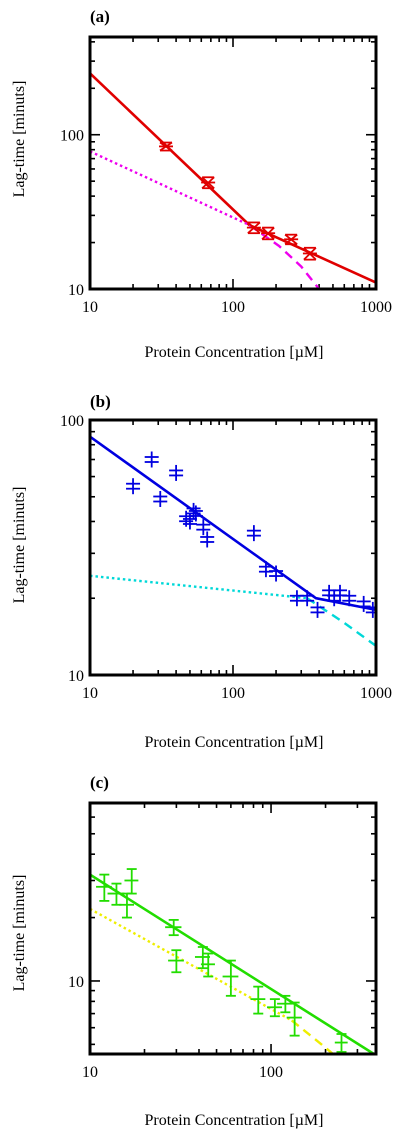  I want to click on panel-label: (a), so click(100, 16).